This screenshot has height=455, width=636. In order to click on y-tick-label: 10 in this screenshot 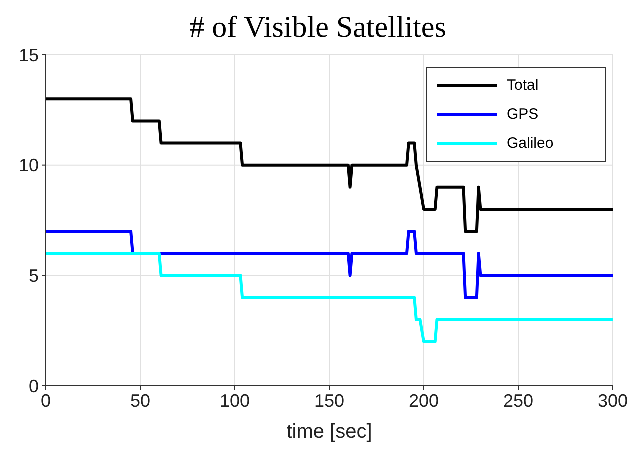, I will do `click(28, 166)`.